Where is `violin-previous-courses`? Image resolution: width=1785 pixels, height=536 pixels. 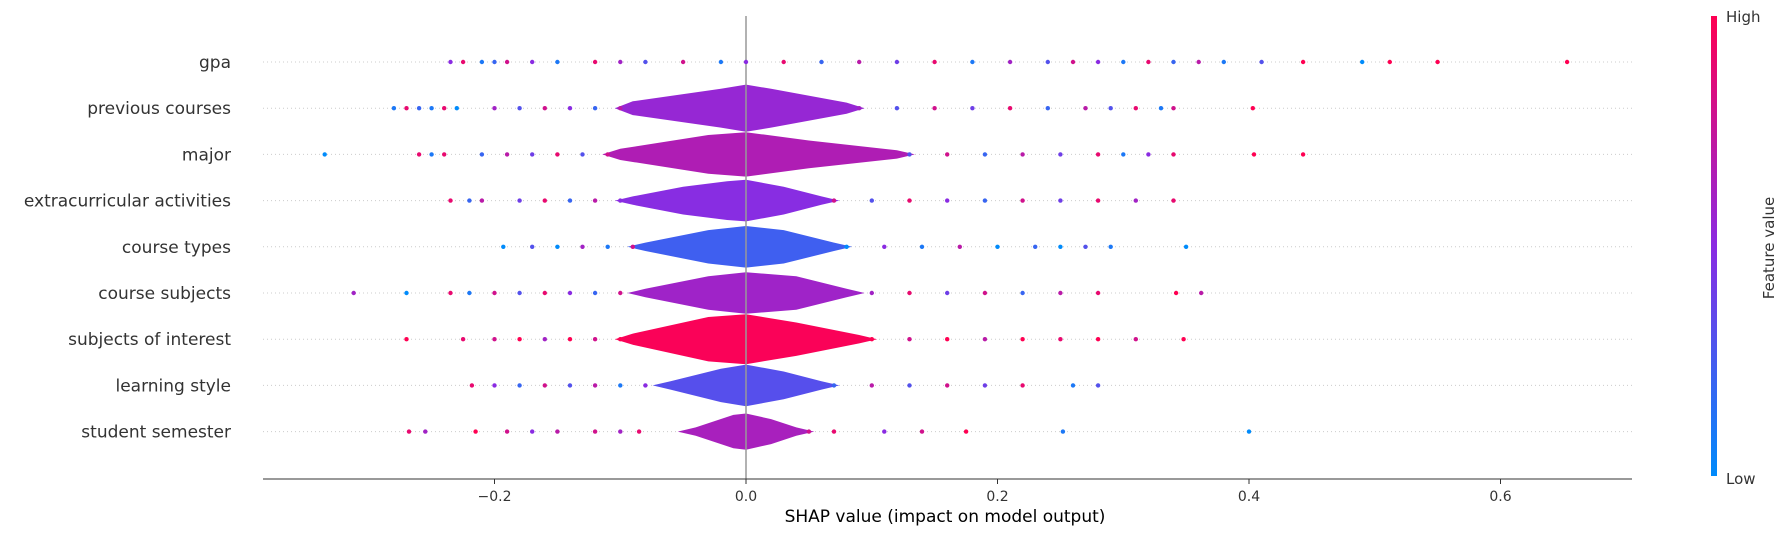 violin-previous-courses is located at coordinates (739, 108).